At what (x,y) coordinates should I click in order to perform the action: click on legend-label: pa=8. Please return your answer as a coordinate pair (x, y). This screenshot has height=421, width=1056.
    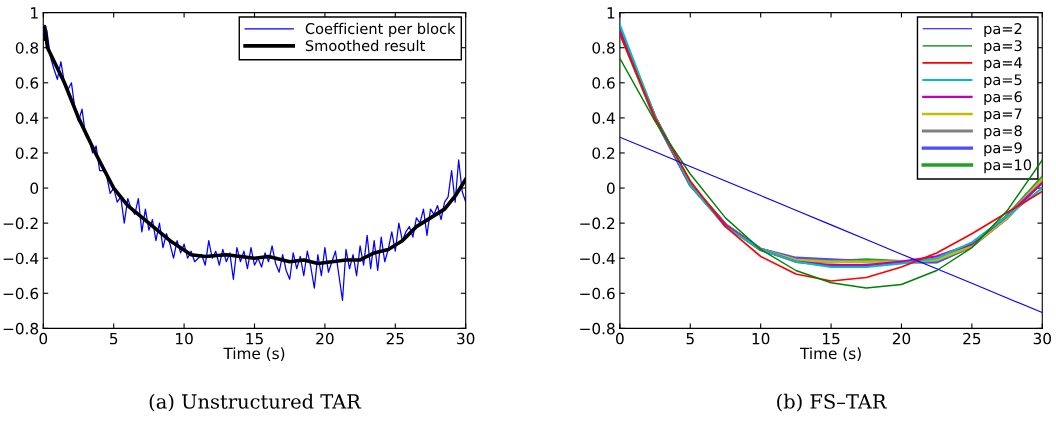
    Looking at the image, I should click on (1003, 132).